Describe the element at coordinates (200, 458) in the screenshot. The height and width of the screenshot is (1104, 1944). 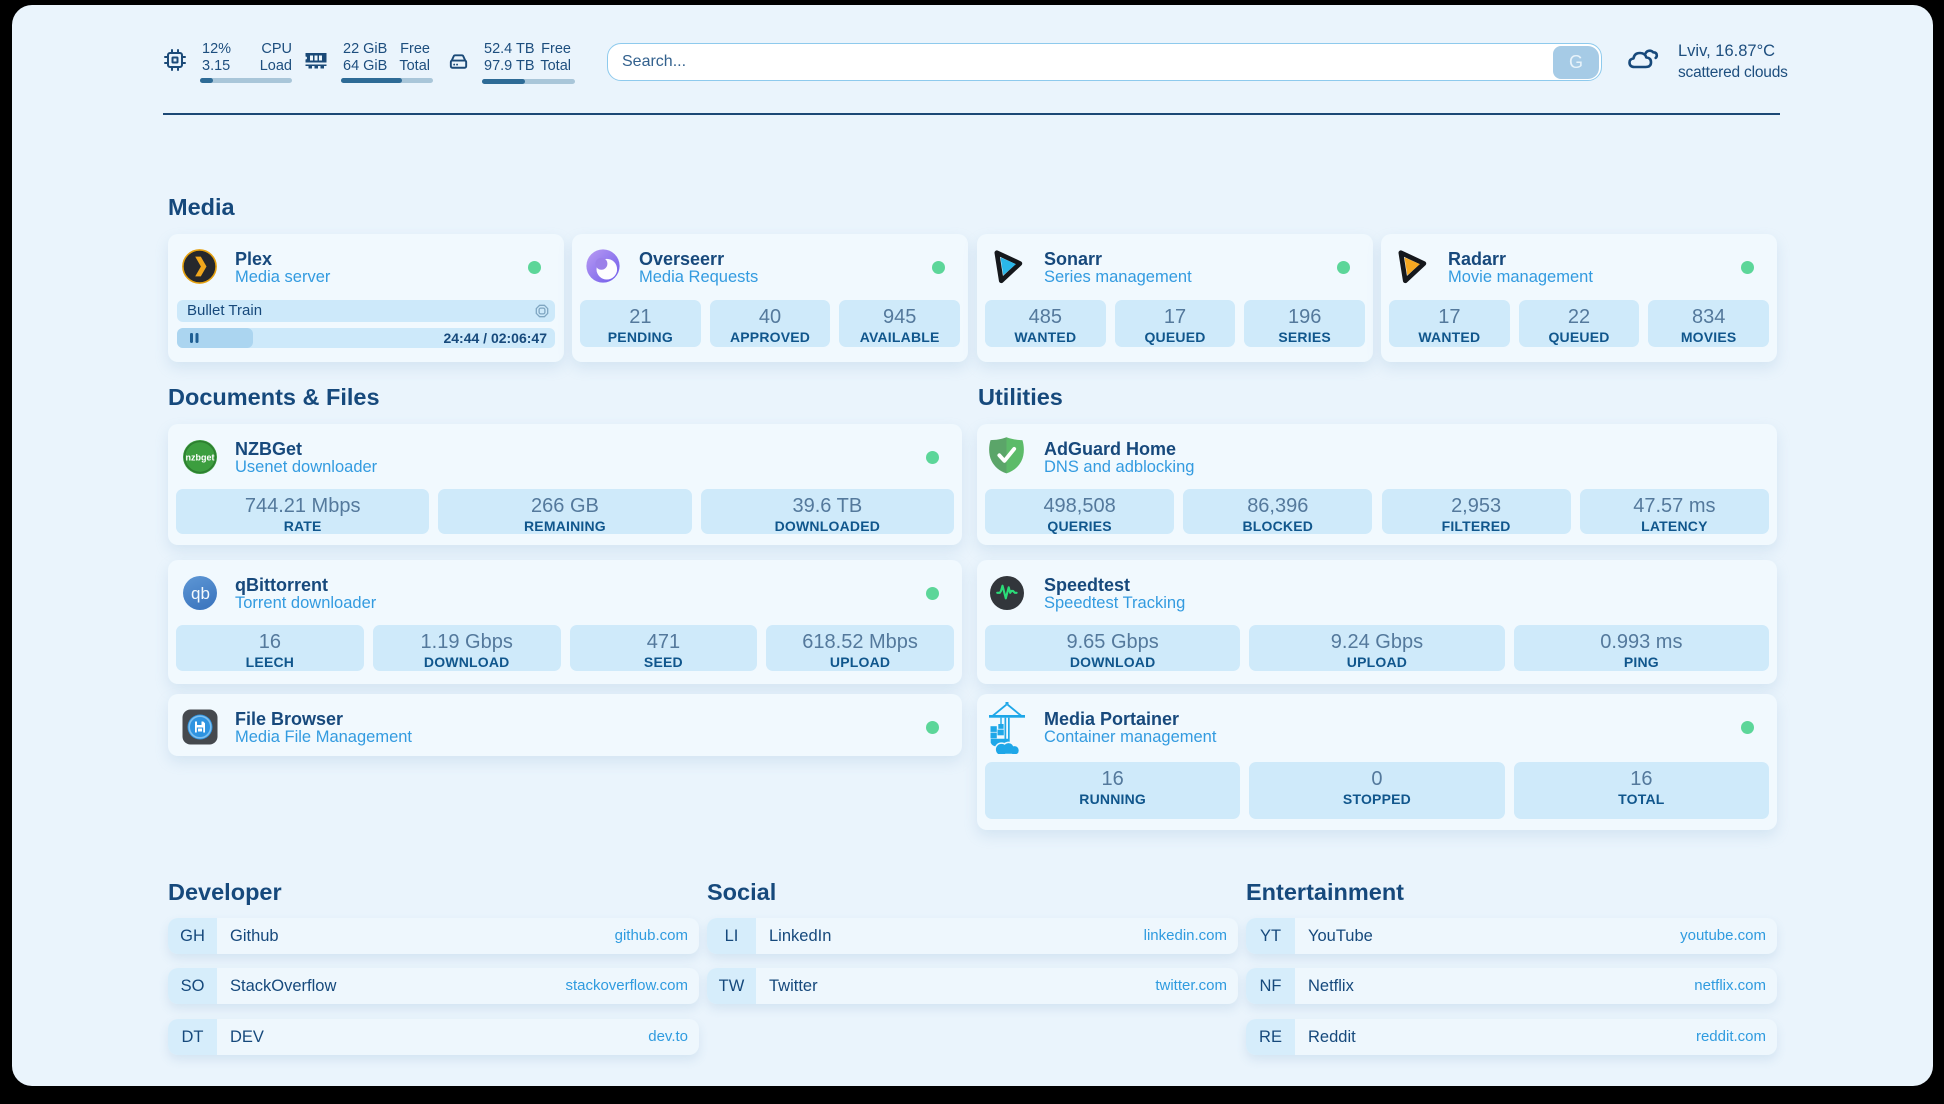
I see `svg-text: nzbget` at that location.